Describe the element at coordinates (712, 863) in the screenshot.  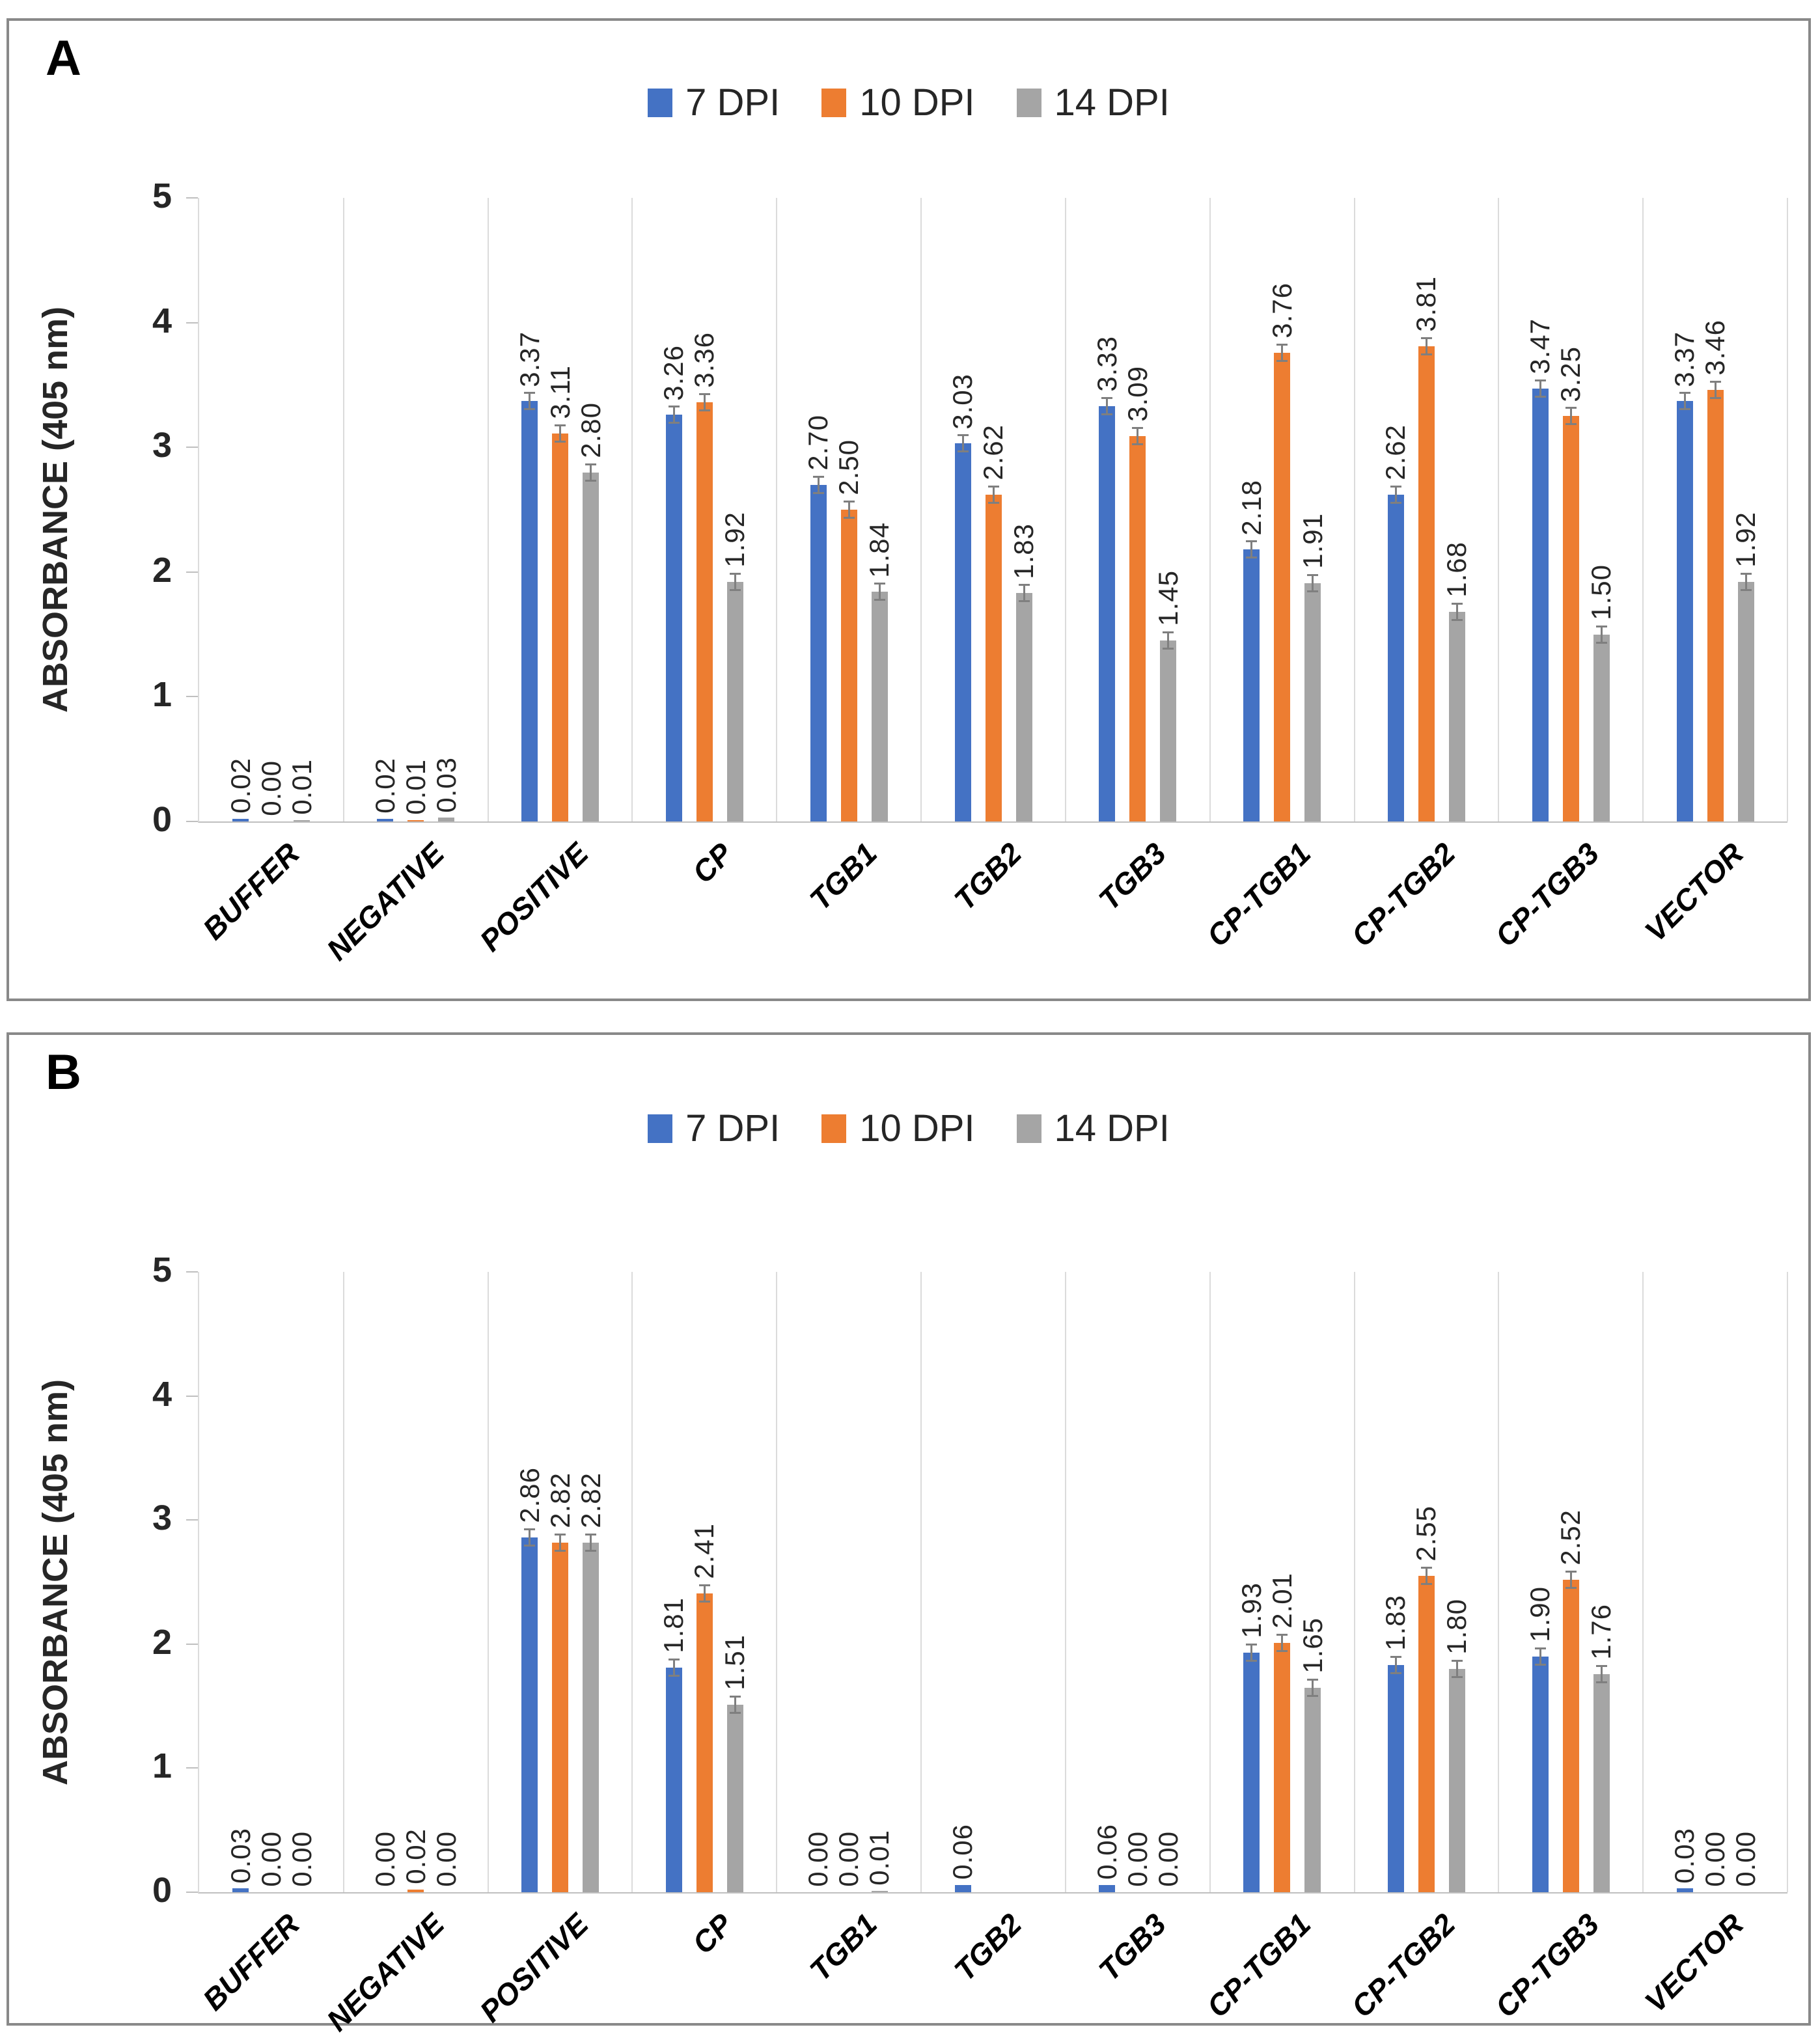
I see `category-label-text: CP` at that location.